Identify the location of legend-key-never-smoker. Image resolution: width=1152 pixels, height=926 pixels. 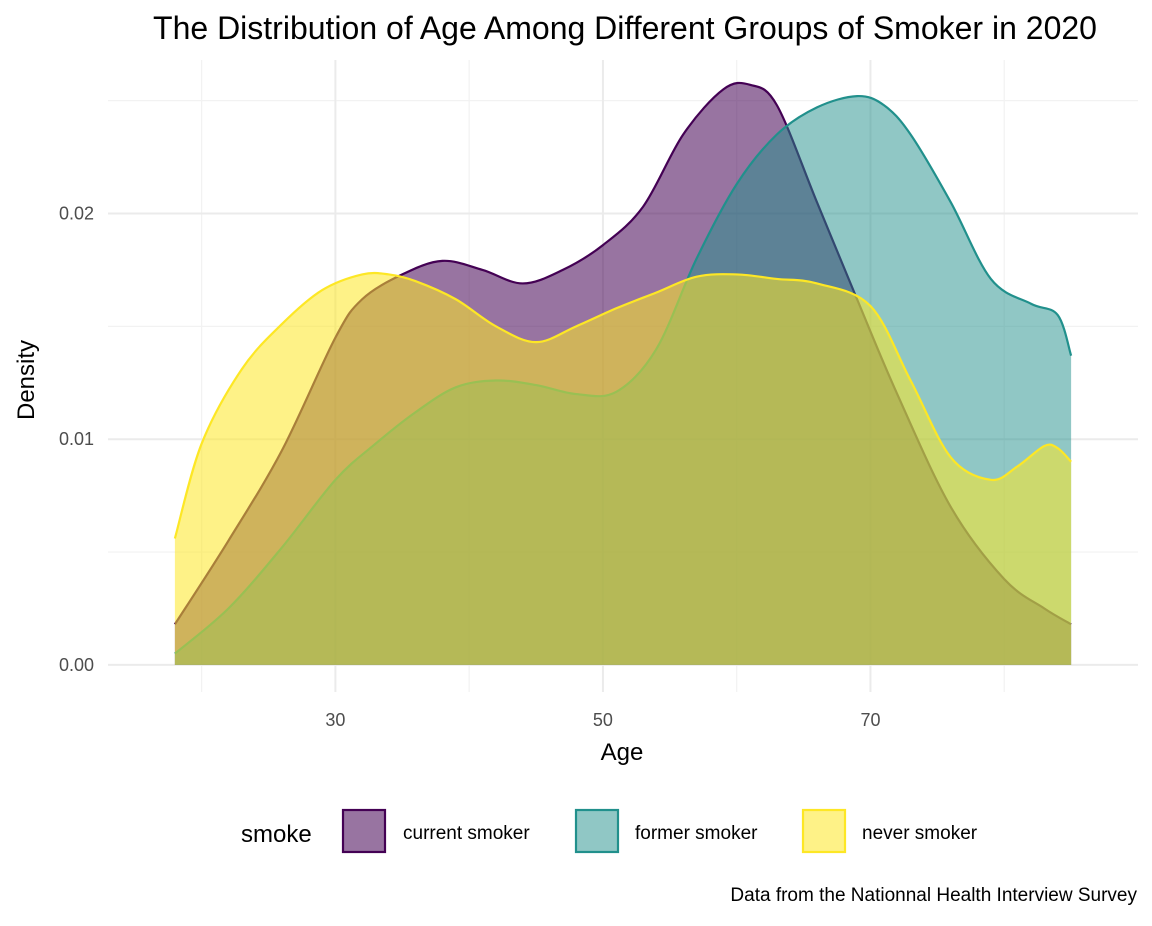
(824, 831).